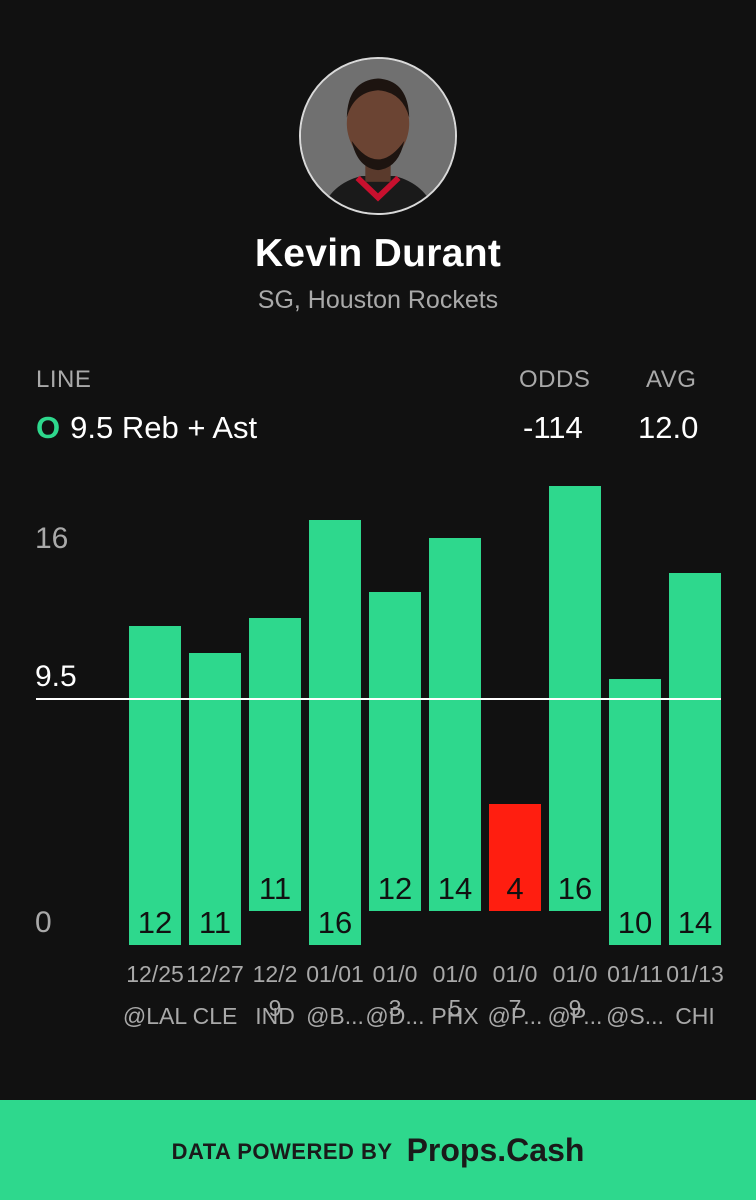  What do you see at coordinates (635, 974) in the screenshot?
I see `x-date-label: 01/11` at bounding box center [635, 974].